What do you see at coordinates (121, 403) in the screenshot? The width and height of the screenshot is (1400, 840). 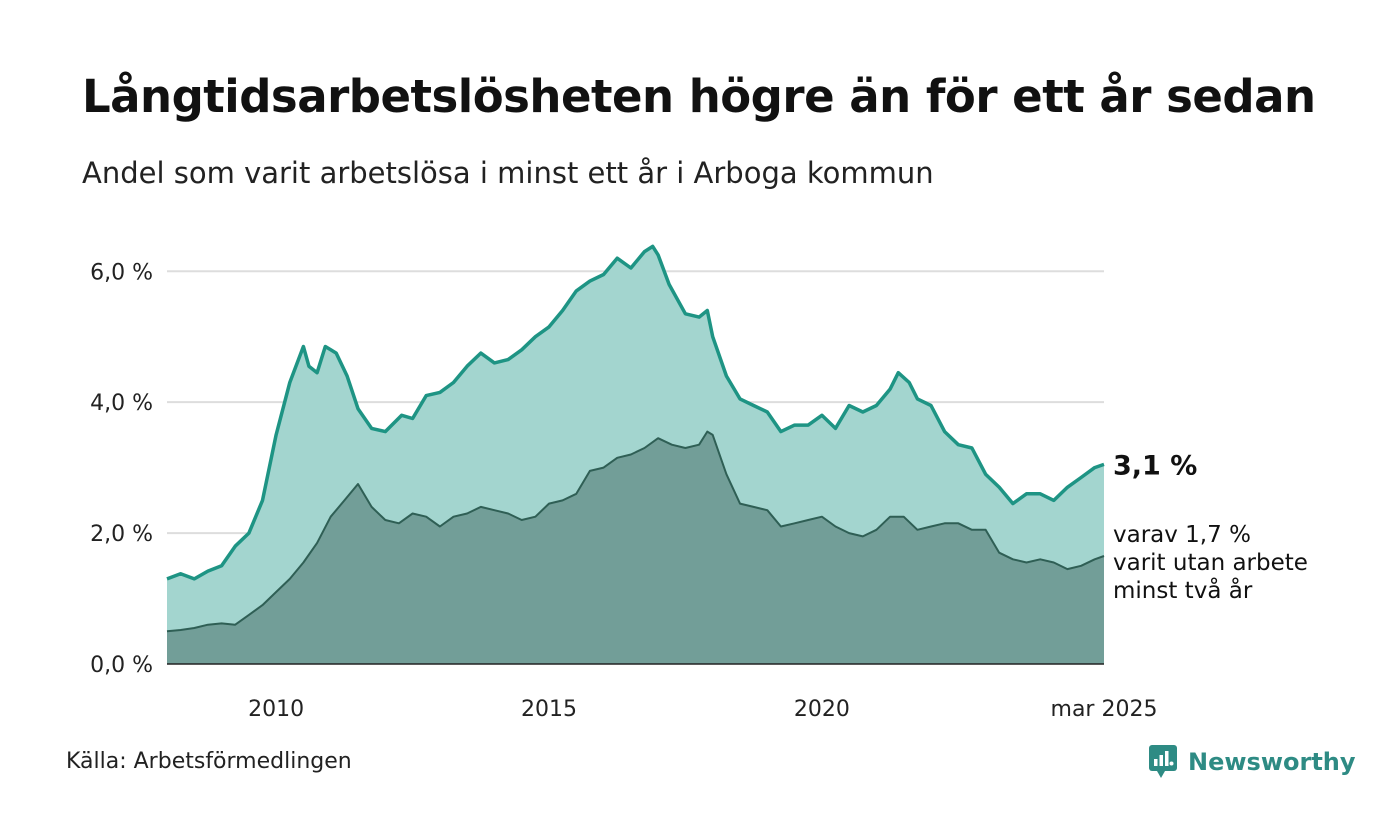 I see `y-tick-label: 4,0 %` at bounding box center [121, 403].